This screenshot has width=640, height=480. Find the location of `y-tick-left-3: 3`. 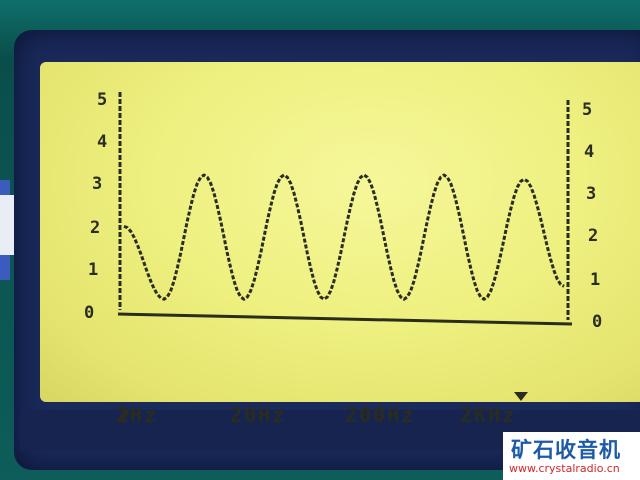

y-tick-left-3: 3 is located at coordinates (97, 184).